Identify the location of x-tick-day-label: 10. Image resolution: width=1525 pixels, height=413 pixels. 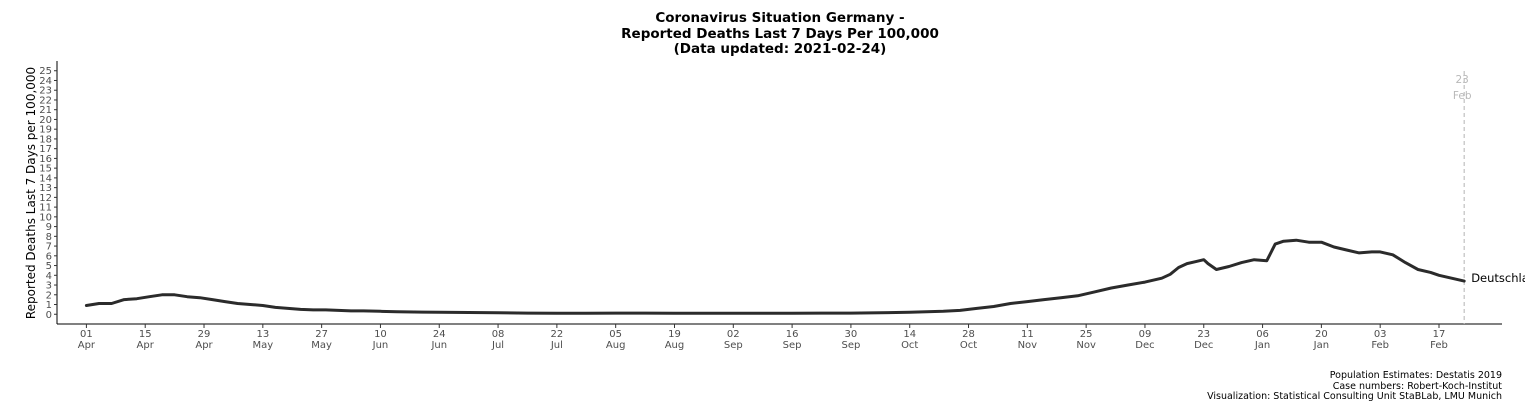
(380, 334).